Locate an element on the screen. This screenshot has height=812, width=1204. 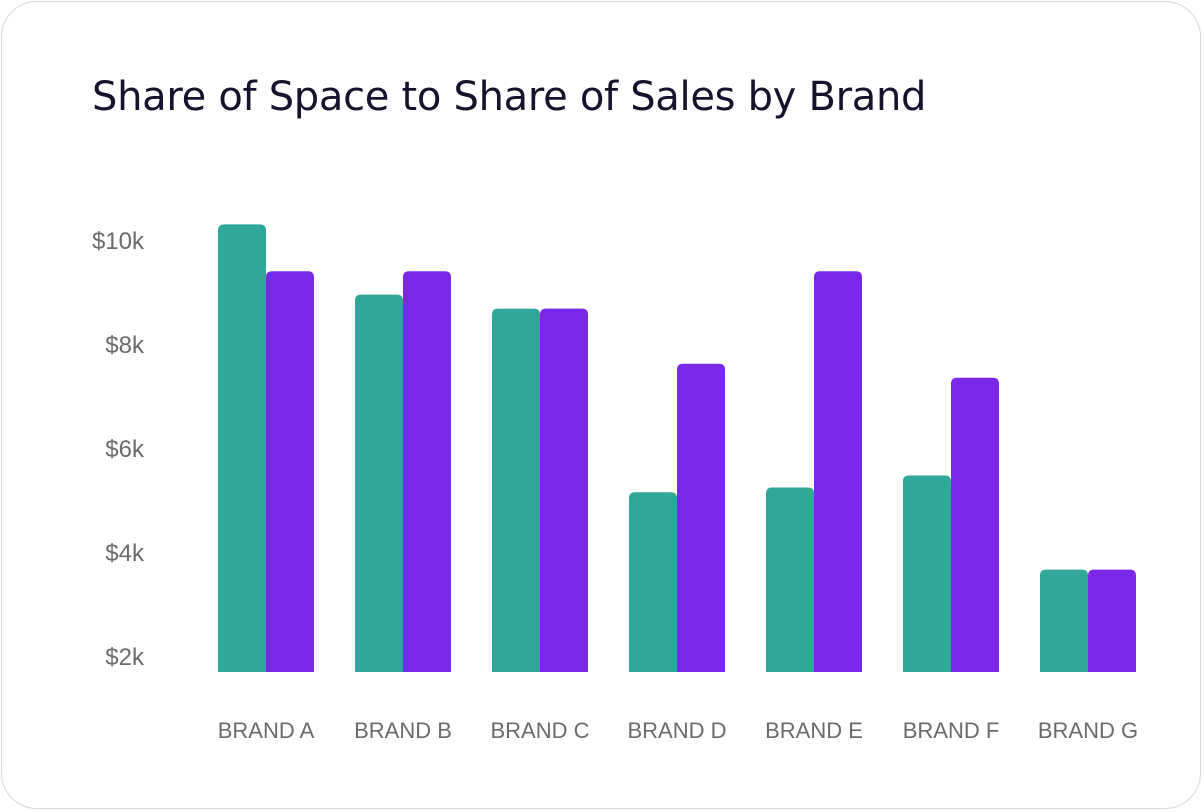
y-tick-label: $2k is located at coordinates (125, 657).